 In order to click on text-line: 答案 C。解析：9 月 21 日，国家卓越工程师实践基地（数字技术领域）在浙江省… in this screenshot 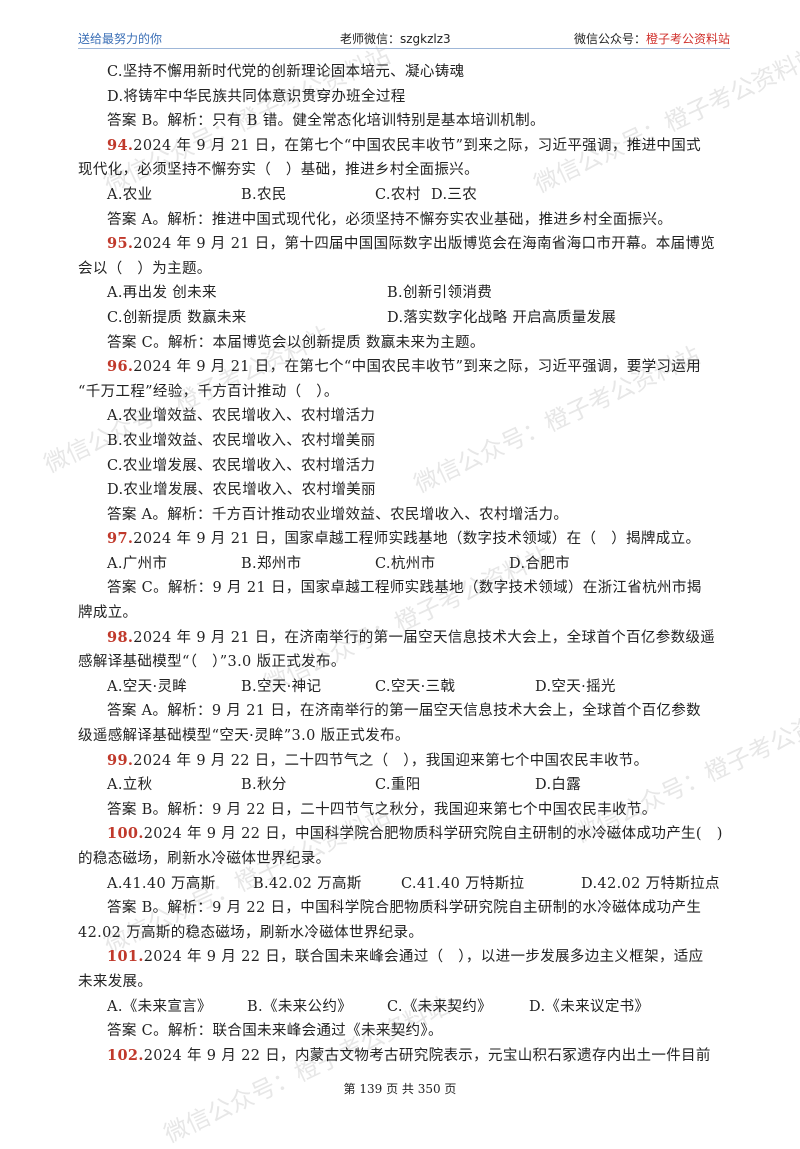, I will do `click(404, 588)`.